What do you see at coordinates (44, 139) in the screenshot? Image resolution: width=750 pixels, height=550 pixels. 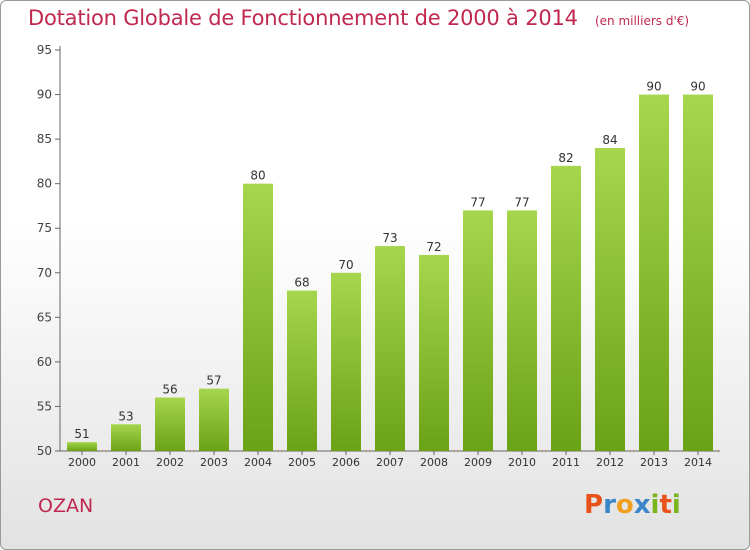 I see `y-tick-label: 85` at bounding box center [44, 139].